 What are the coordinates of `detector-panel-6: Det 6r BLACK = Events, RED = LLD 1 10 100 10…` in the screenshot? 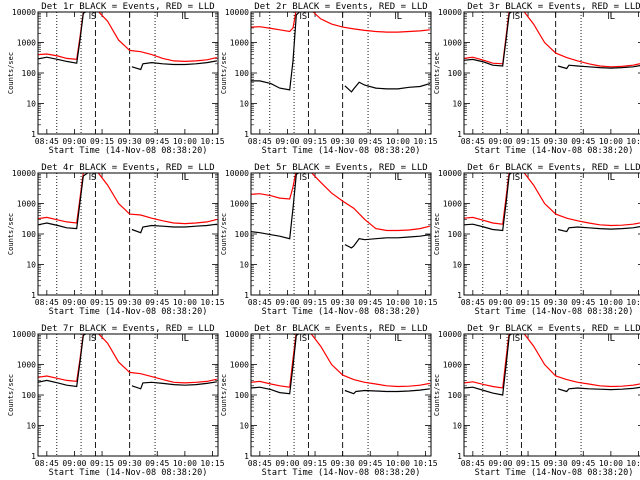 It's located at (536, 240).